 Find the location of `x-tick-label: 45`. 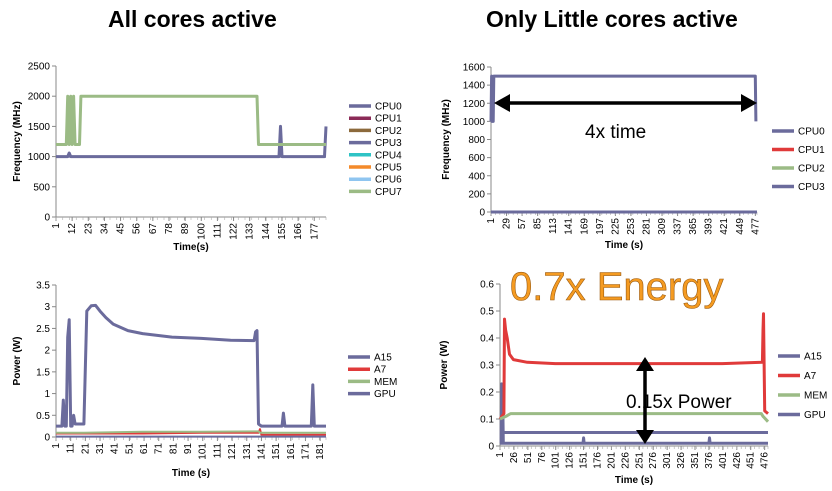

x-tick-label: 45 is located at coordinates (121, 229).